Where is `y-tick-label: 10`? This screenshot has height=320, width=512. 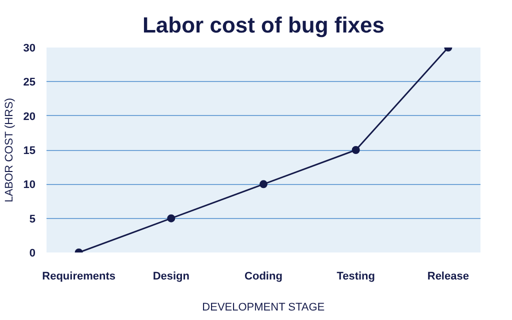
y-tick-label: 10 is located at coordinates (29, 185).